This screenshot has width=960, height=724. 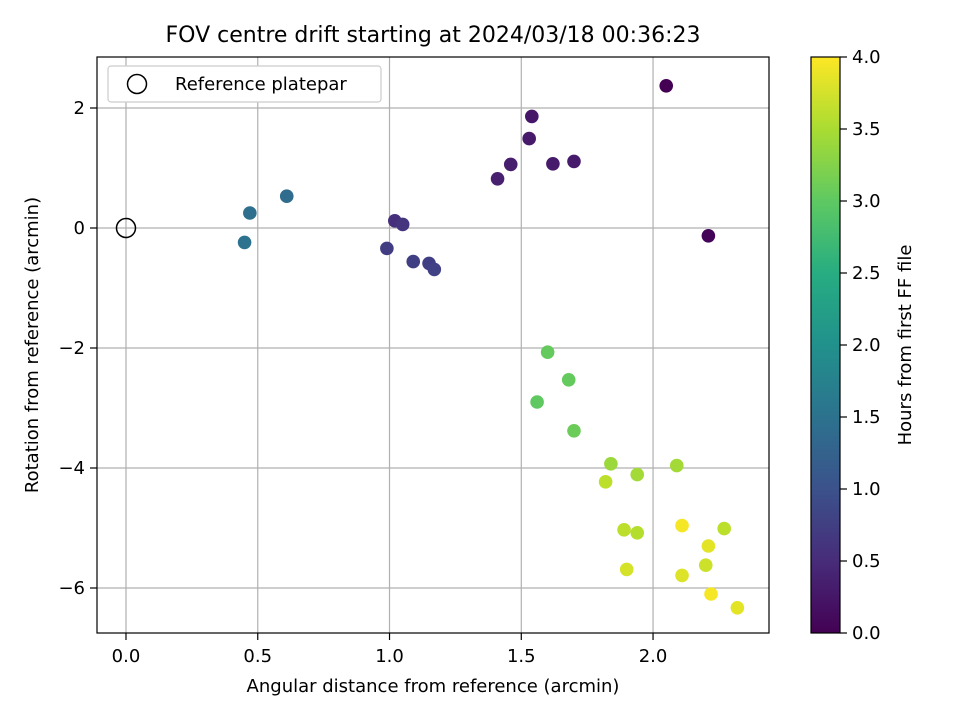 What do you see at coordinates (521, 656) in the screenshot?
I see `x-tick-label: 1.5` at bounding box center [521, 656].